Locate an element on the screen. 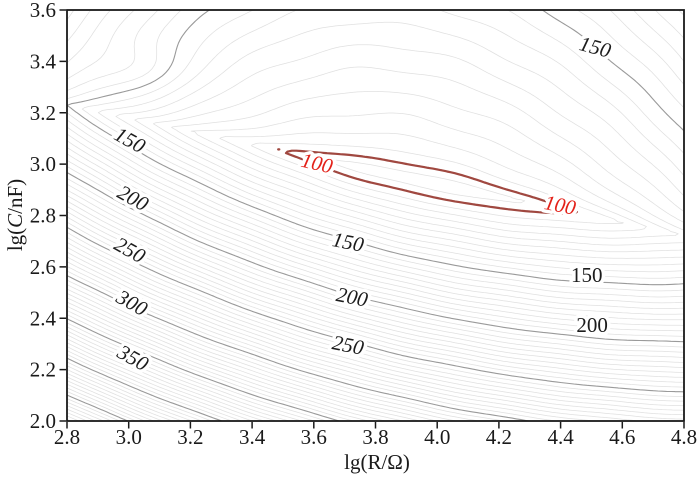 This screenshot has width=700, height=481. x-tick-label: 3.4 is located at coordinates (252, 437).